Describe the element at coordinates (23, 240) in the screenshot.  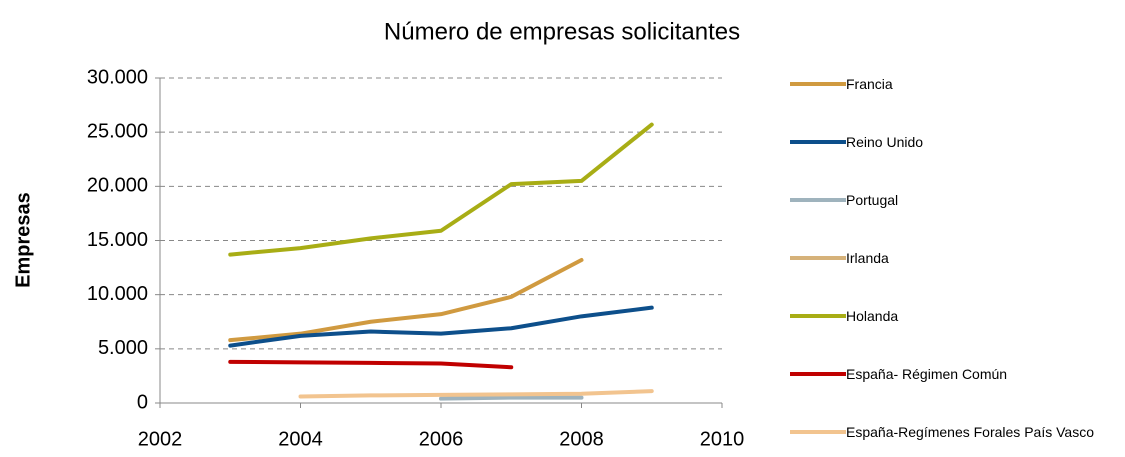
I see `y-axis-label: Empresas` at that location.